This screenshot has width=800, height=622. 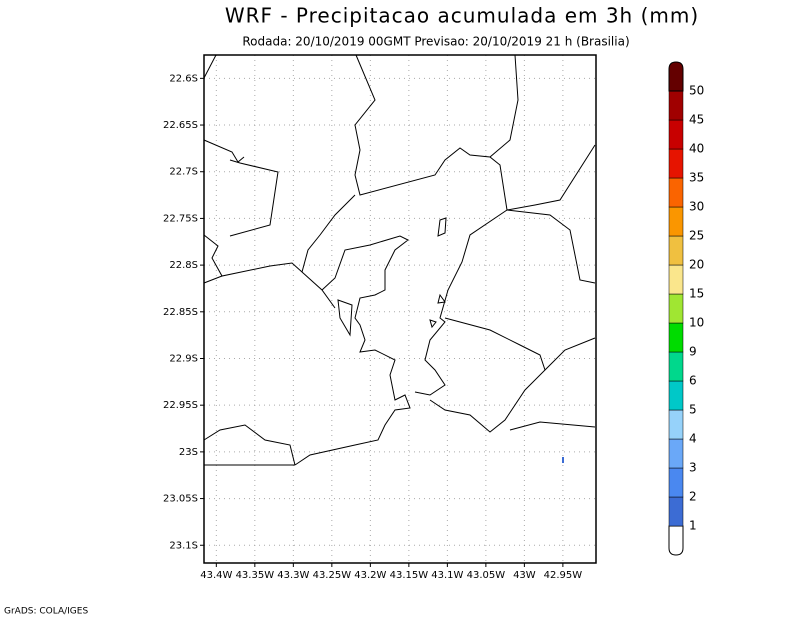 What do you see at coordinates (216, 575) in the screenshot?
I see `x-tick-label: 43.4W` at bounding box center [216, 575].